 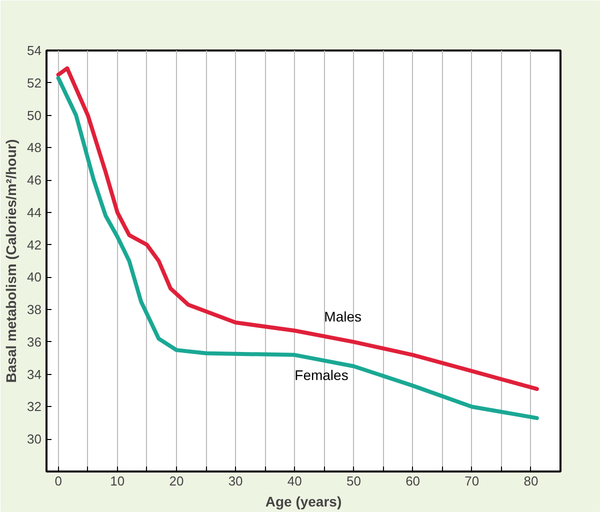 What do you see at coordinates (11, 261) in the screenshot?
I see `y-axis-title: Basal metabolism (Calories/m²/hour)` at bounding box center [11, 261].